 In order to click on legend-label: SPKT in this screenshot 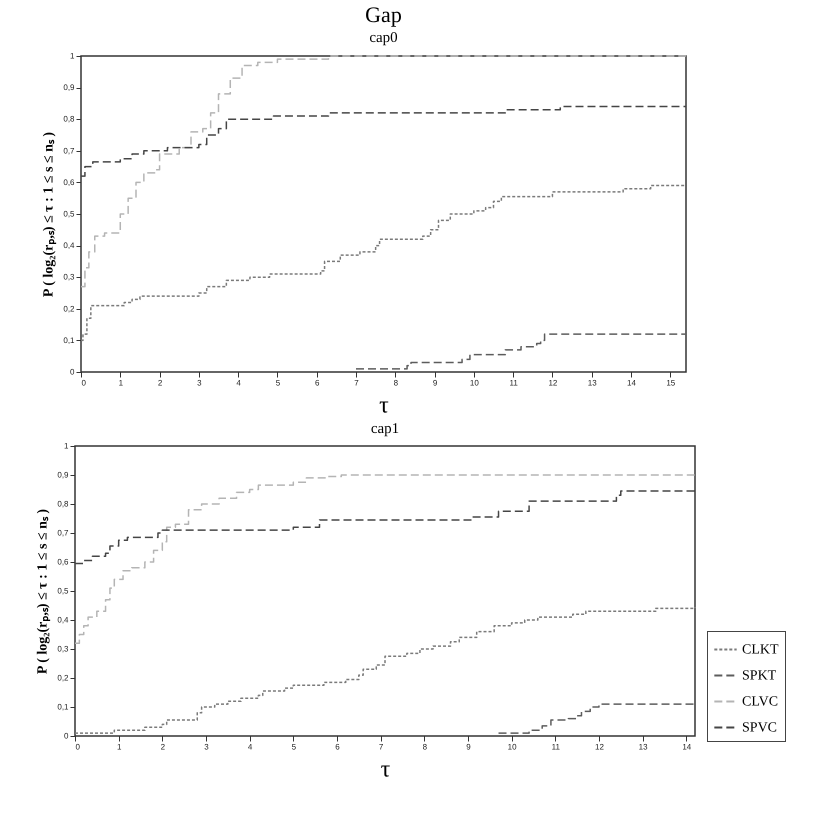, I will do `click(759, 676)`.